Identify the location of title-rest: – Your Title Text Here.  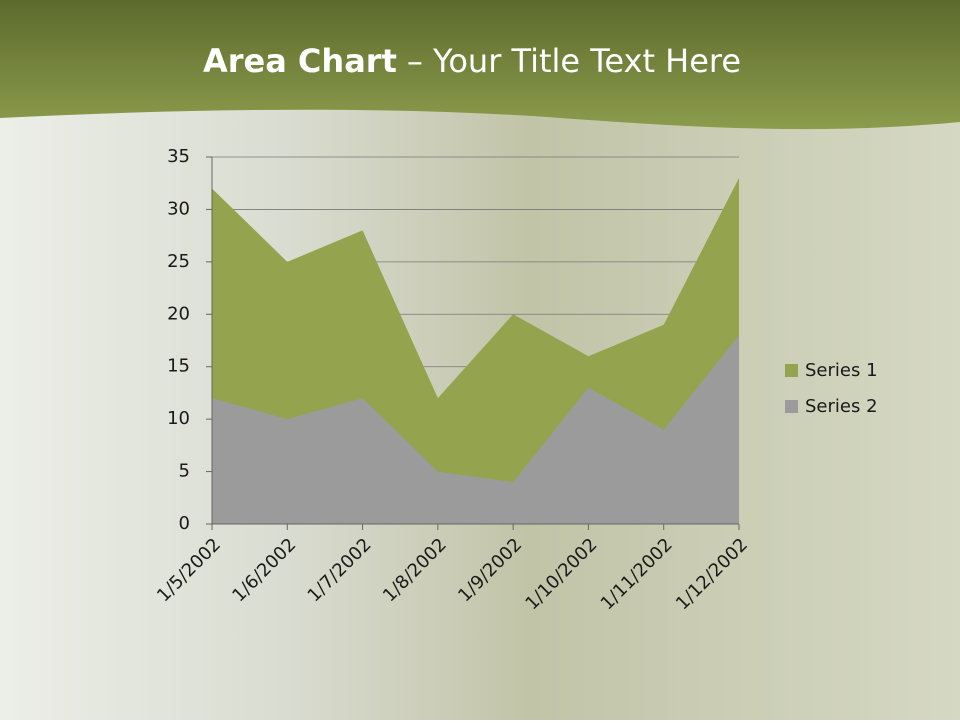
(574, 61).